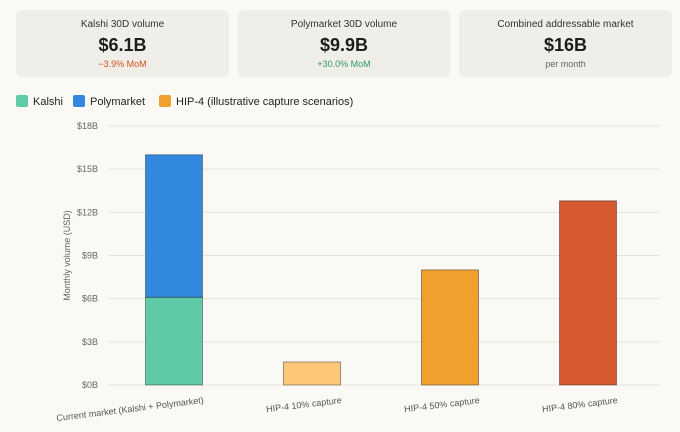 The image size is (680, 432). I want to click on legend-label: HIP-4 (illustrative capture scenarios), so click(265, 102).